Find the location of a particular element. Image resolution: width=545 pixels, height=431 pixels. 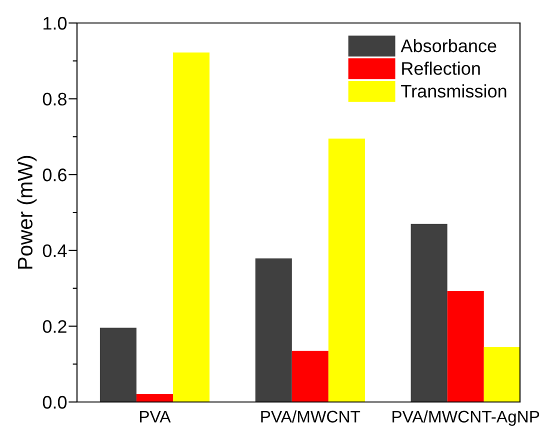

x-tick-label: PVA/MWCNT-AgNP is located at coordinates (466, 418).